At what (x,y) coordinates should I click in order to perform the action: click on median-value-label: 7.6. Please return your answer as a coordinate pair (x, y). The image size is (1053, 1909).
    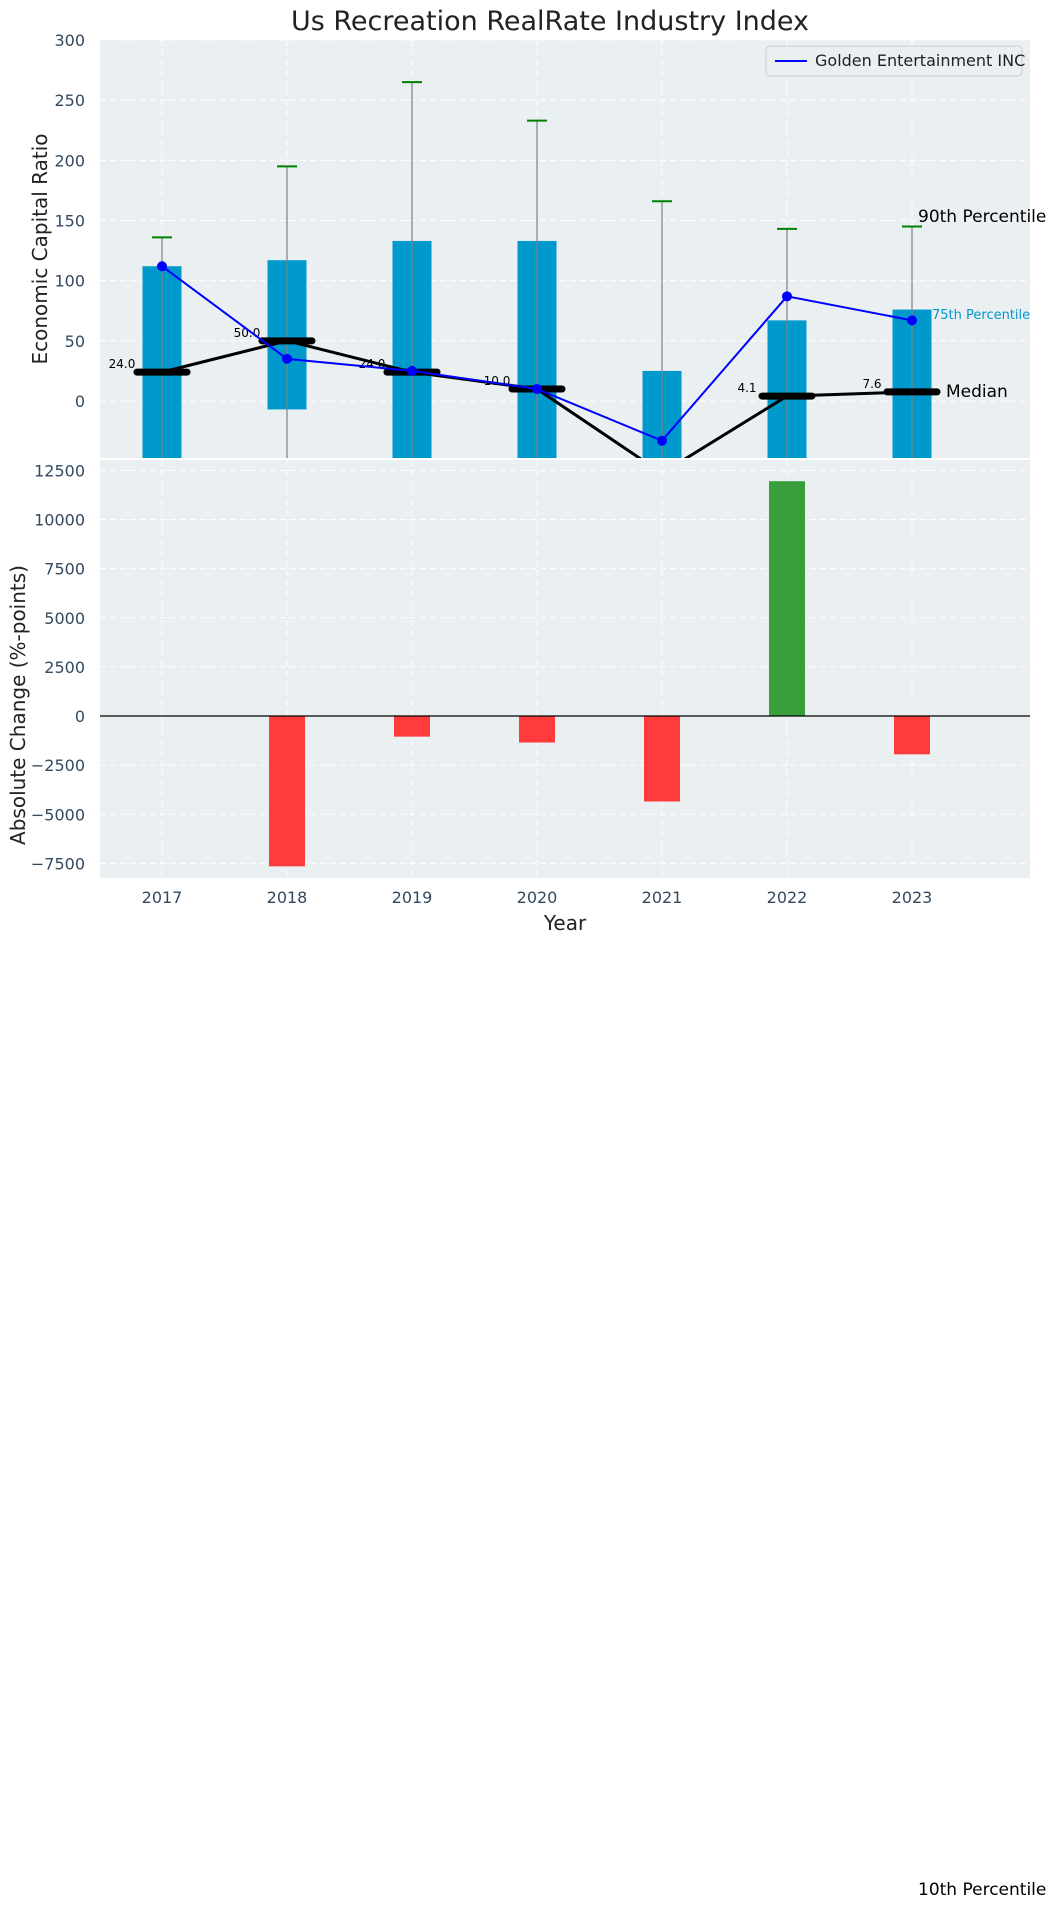
    Looking at the image, I should click on (871, 384).